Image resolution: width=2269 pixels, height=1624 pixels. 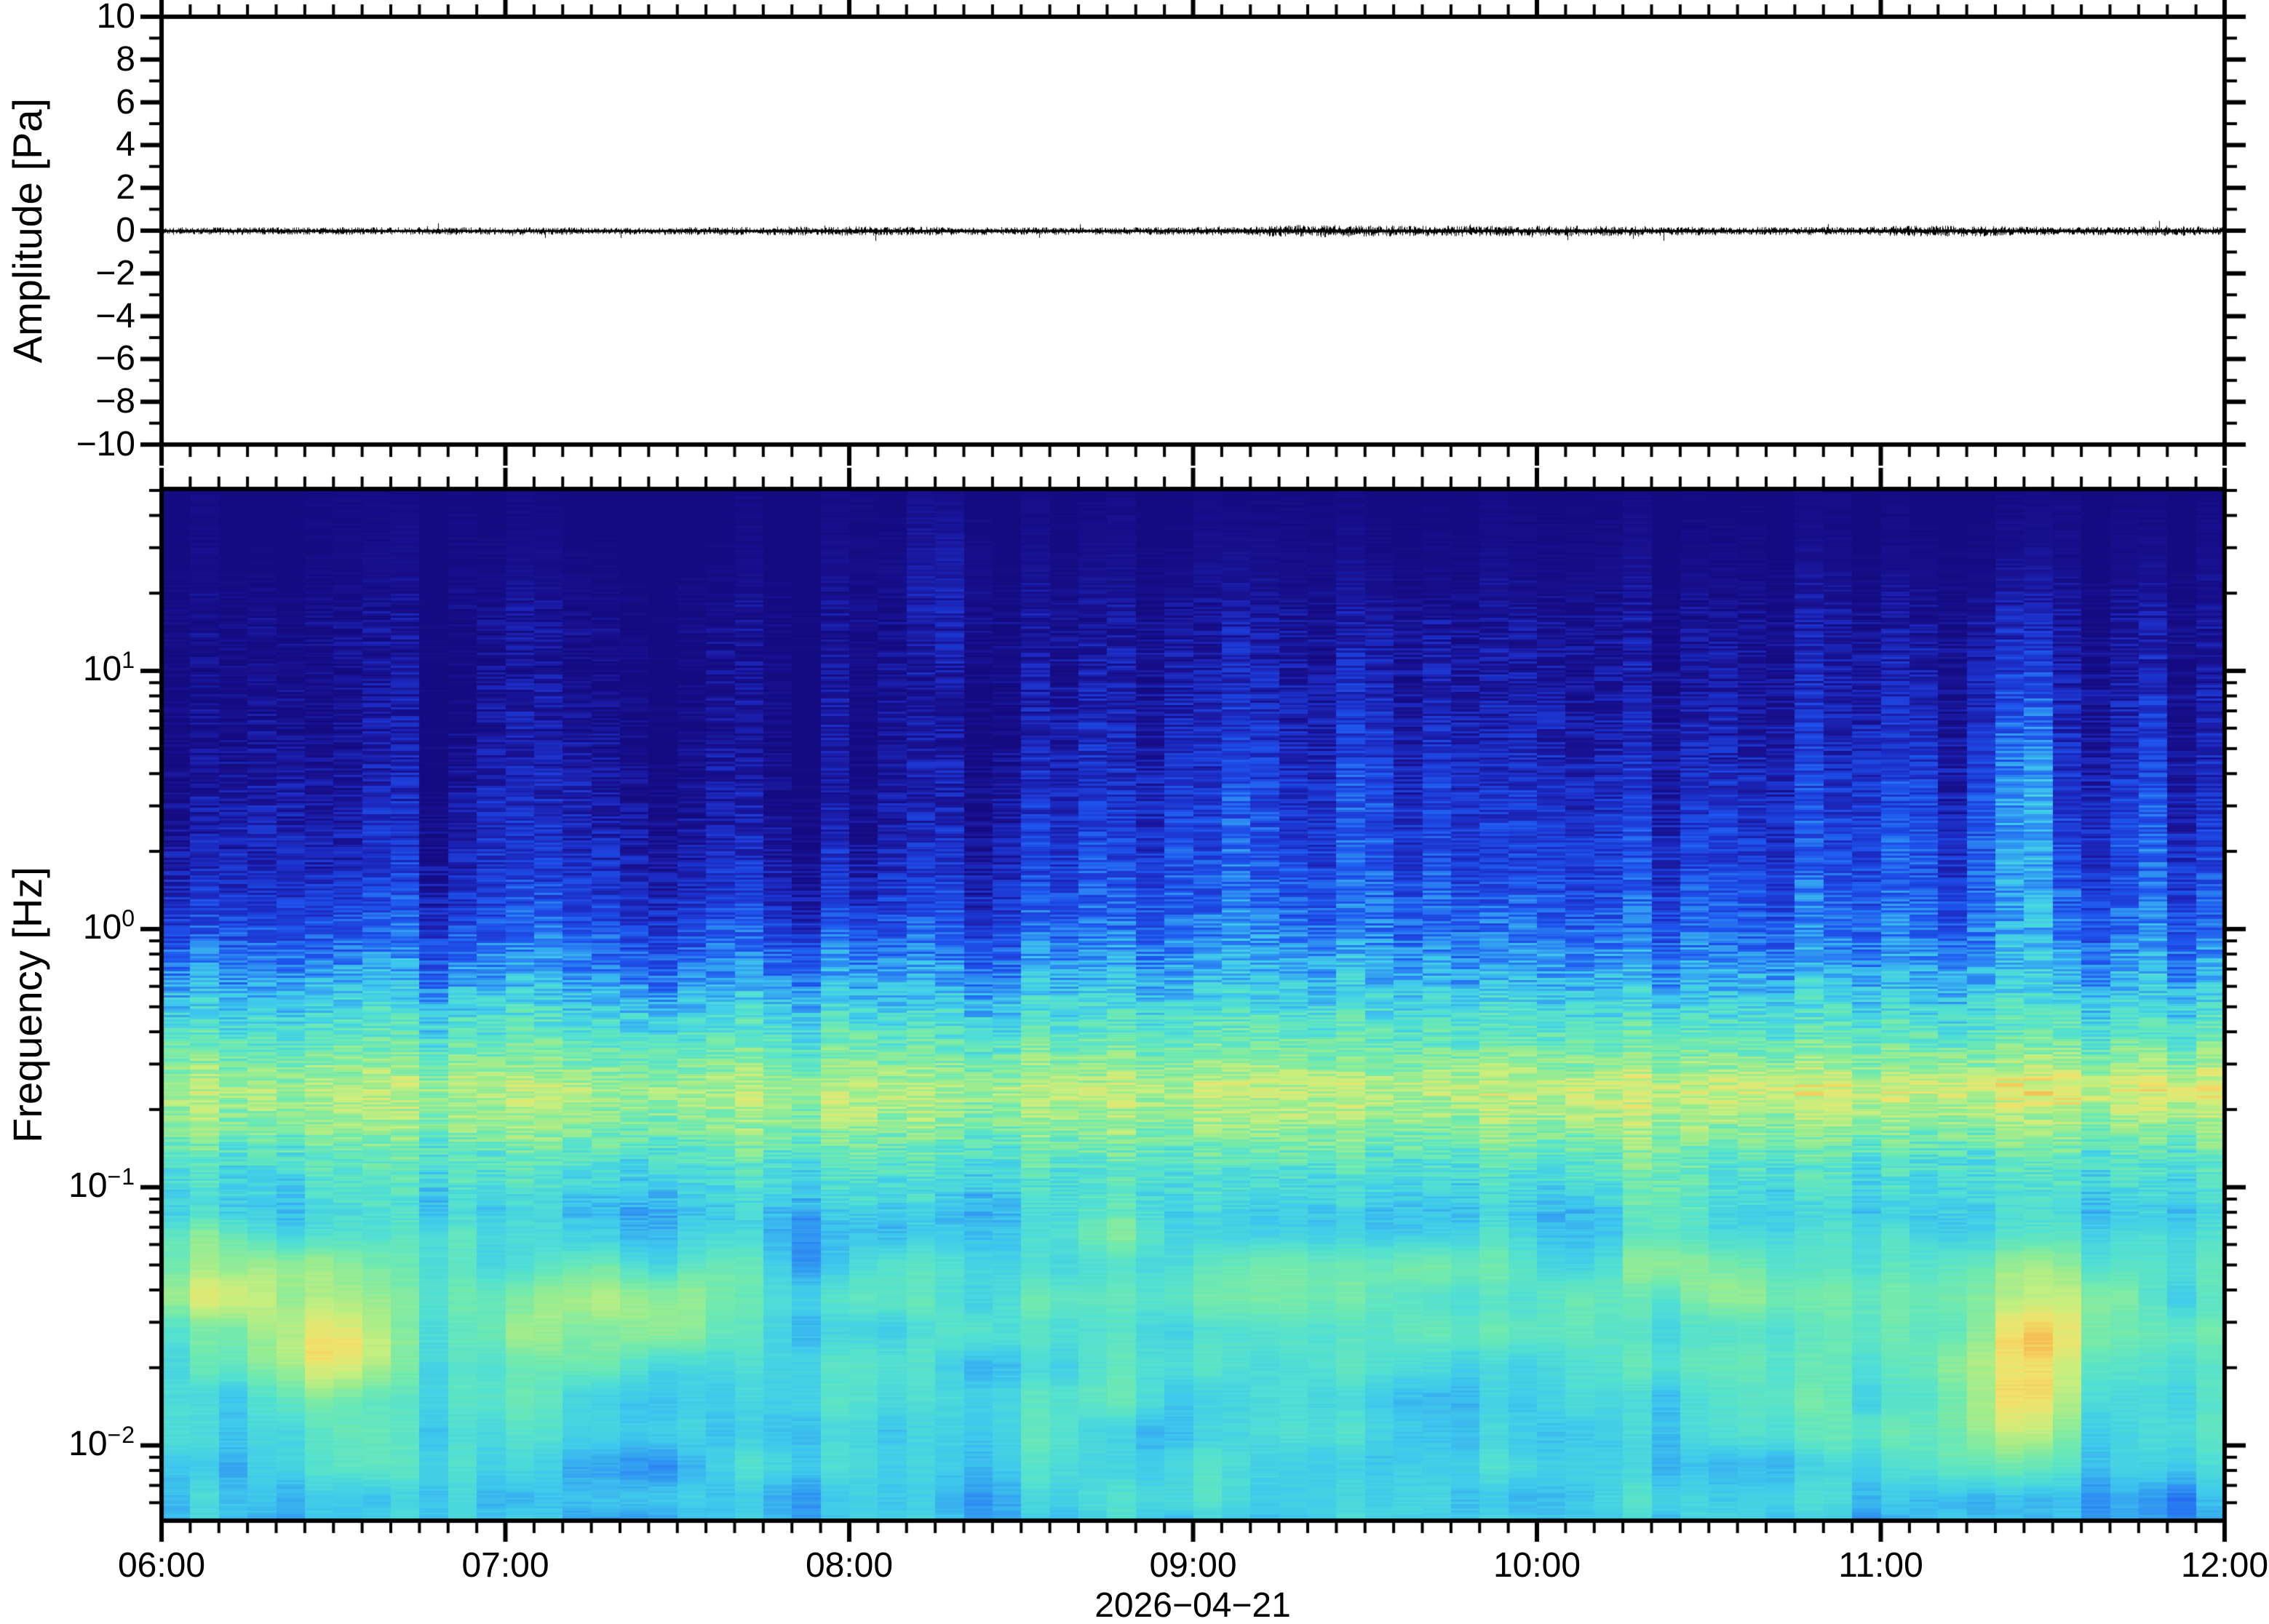 What do you see at coordinates (101, 1184) in the screenshot?
I see `frequency-tick-label-1e-1: 10⁻¹` at bounding box center [101, 1184].